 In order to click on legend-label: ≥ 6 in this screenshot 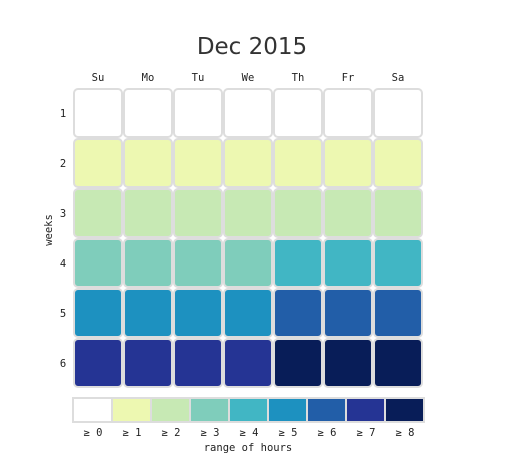, I will do `click(327, 433)`.